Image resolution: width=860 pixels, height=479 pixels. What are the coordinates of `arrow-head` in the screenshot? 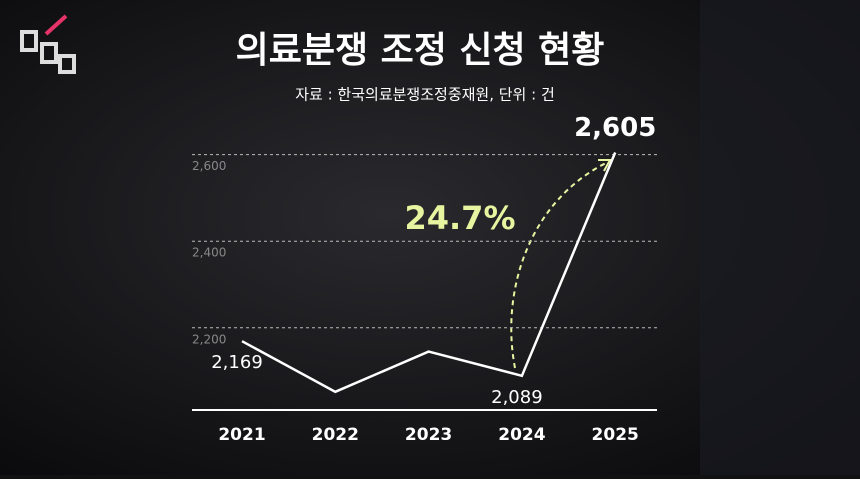 It's located at (605, 165).